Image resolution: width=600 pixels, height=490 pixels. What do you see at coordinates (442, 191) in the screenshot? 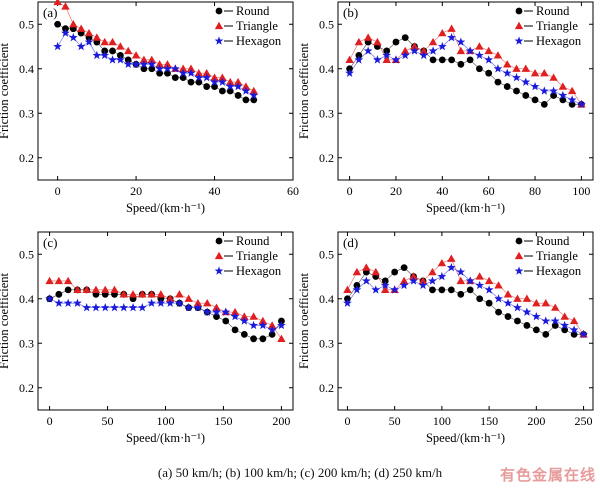
I see `x-tick-label: 40` at bounding box center [442, 191].